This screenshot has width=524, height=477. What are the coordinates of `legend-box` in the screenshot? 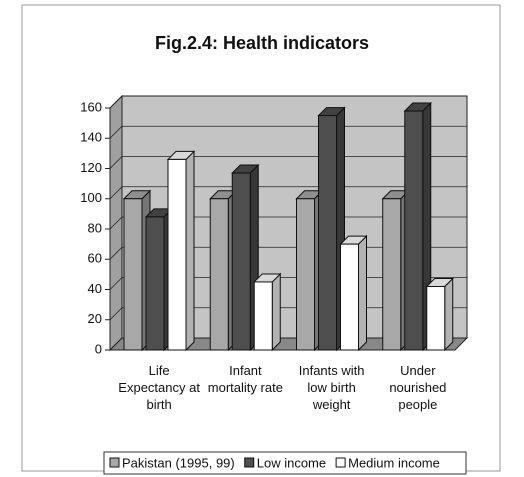 It's located at (285, 463).